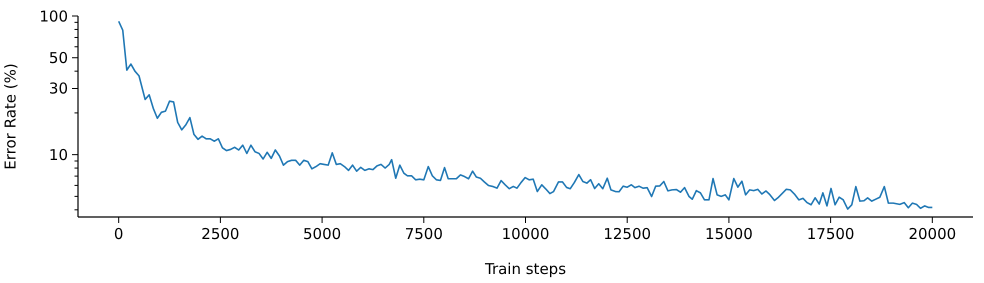  I want to click on x-tick-label: 15000, so click(729, 234).